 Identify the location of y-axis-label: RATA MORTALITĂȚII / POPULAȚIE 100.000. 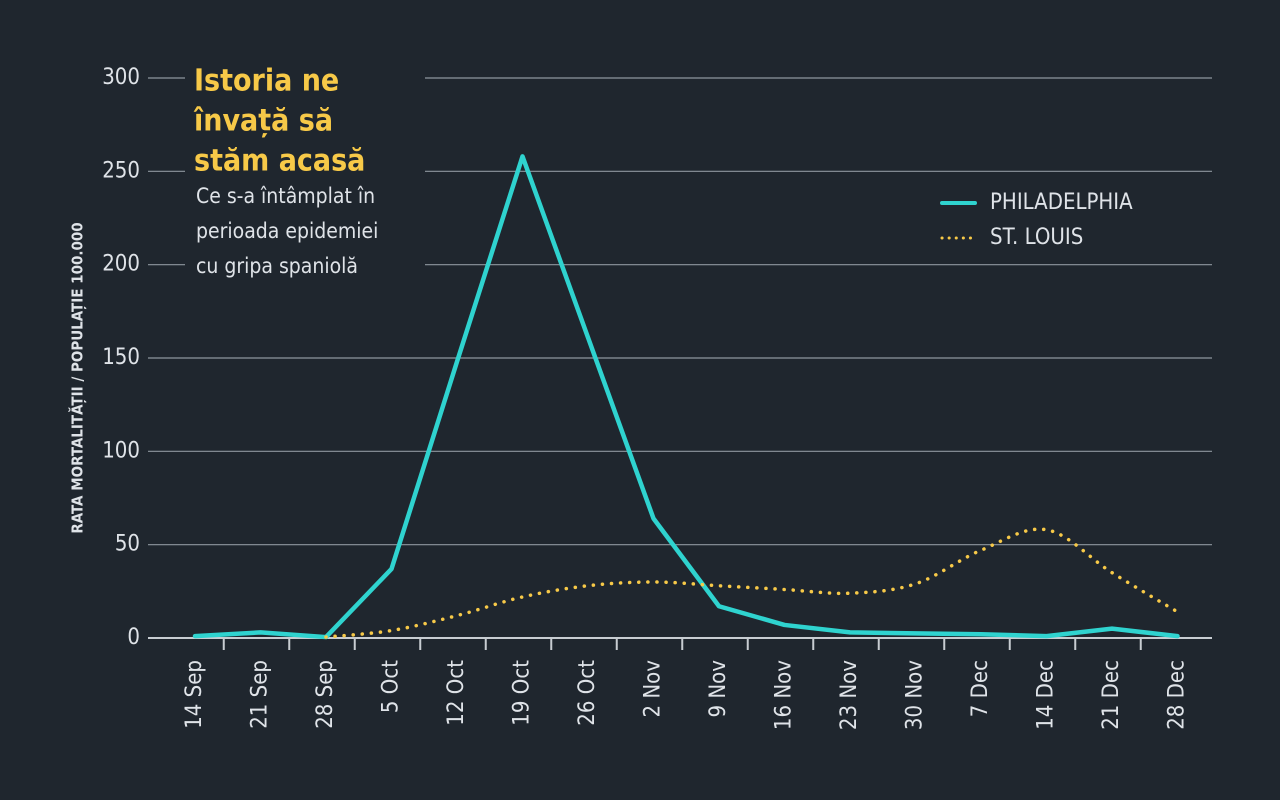
(77, 377).